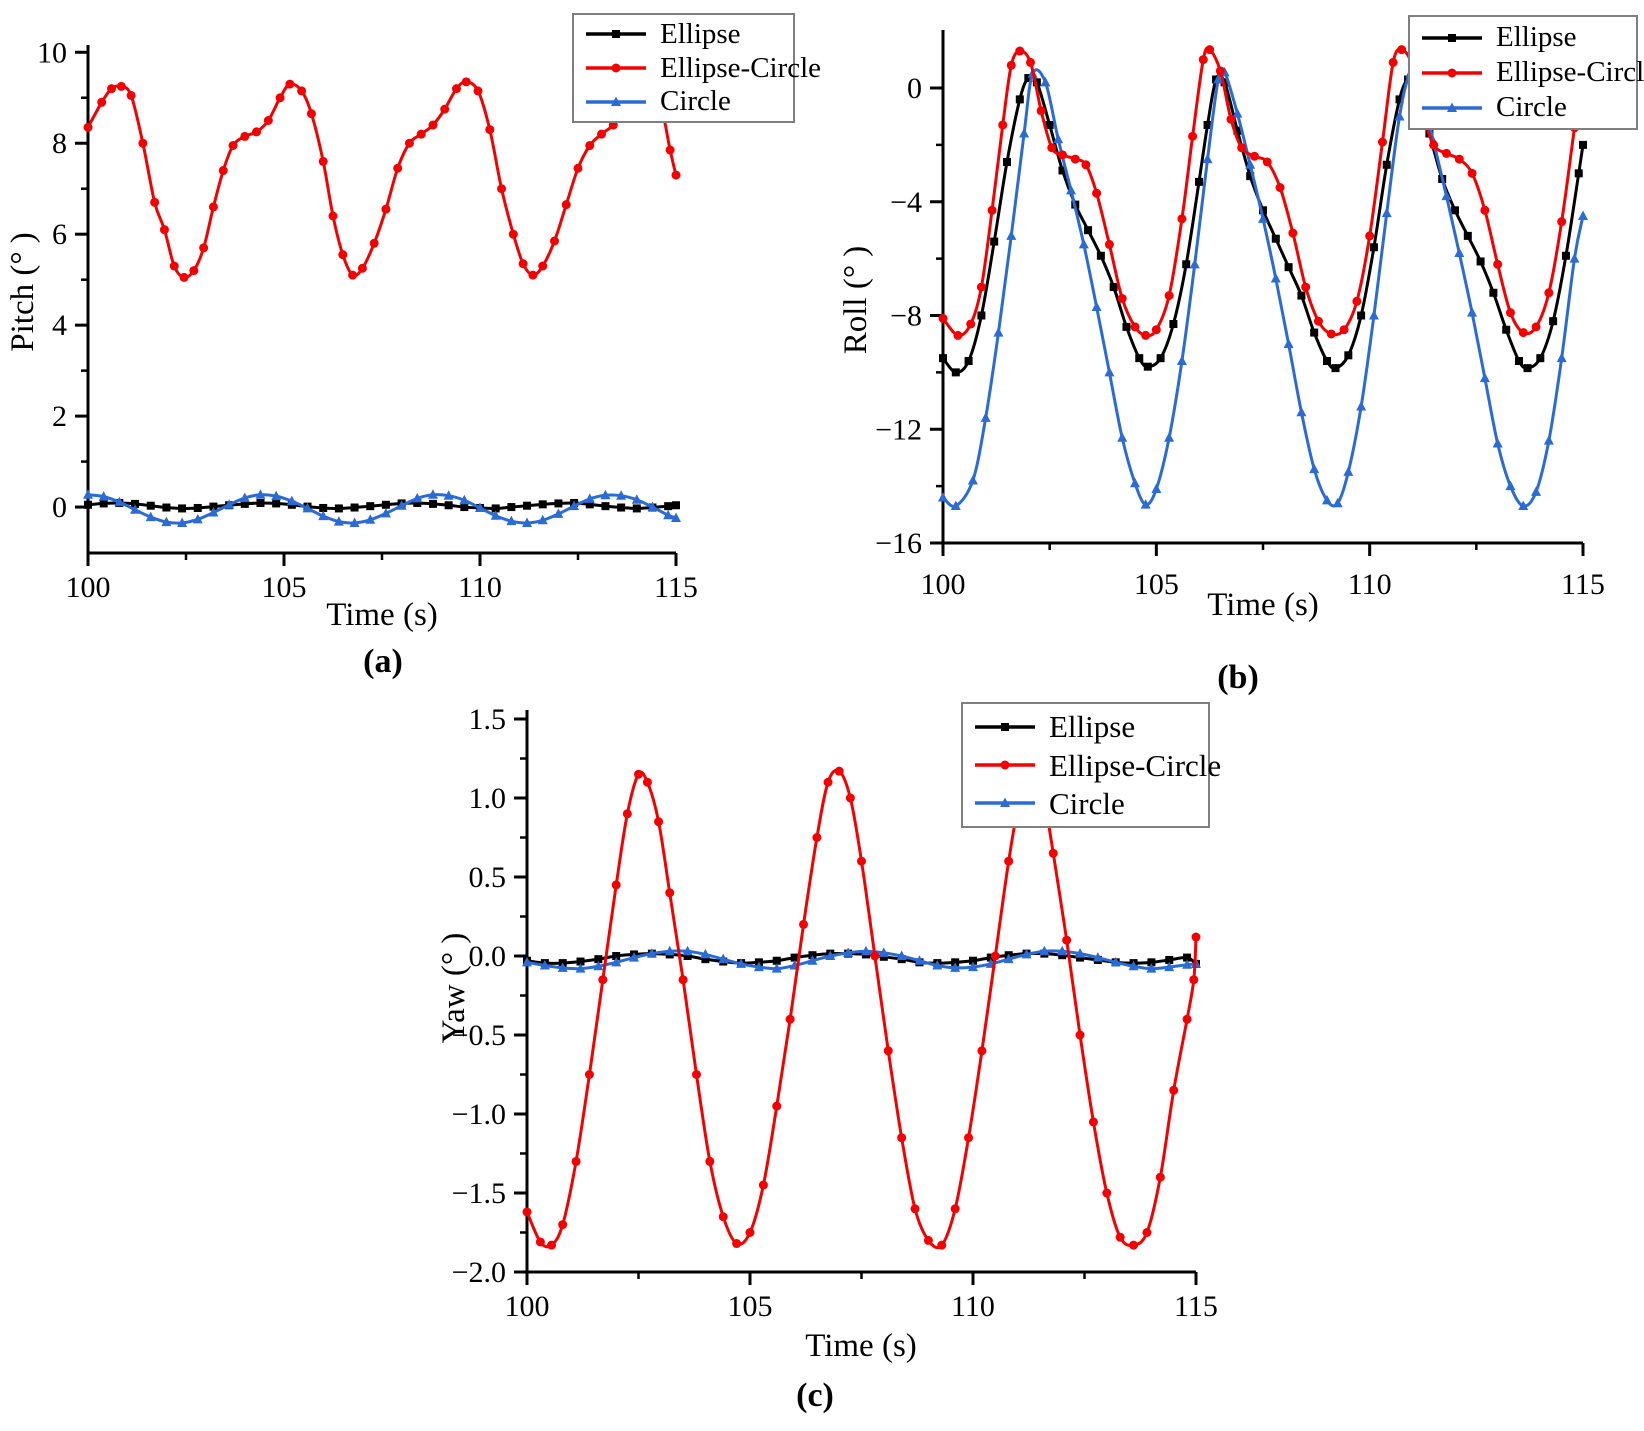 This screenshot has height=1431, width=1644. I want to click on y-tick-label: 4, so click(59, 325).